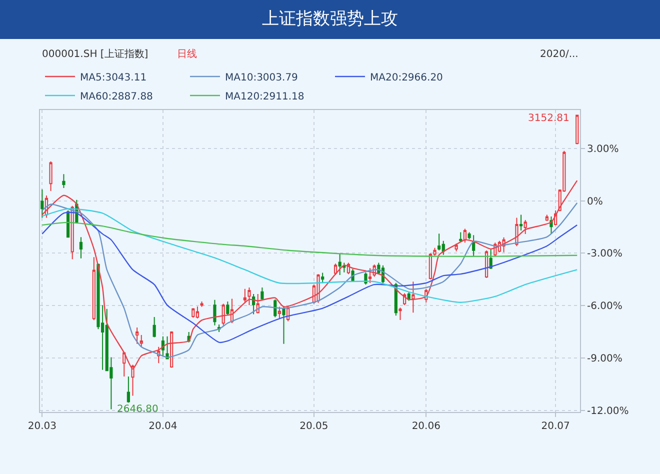 This screenshot has width=660, height=474. Describe the element at coordinates (595, 202) in the screenshot. I see `y-tick-label: 0%` at that location.